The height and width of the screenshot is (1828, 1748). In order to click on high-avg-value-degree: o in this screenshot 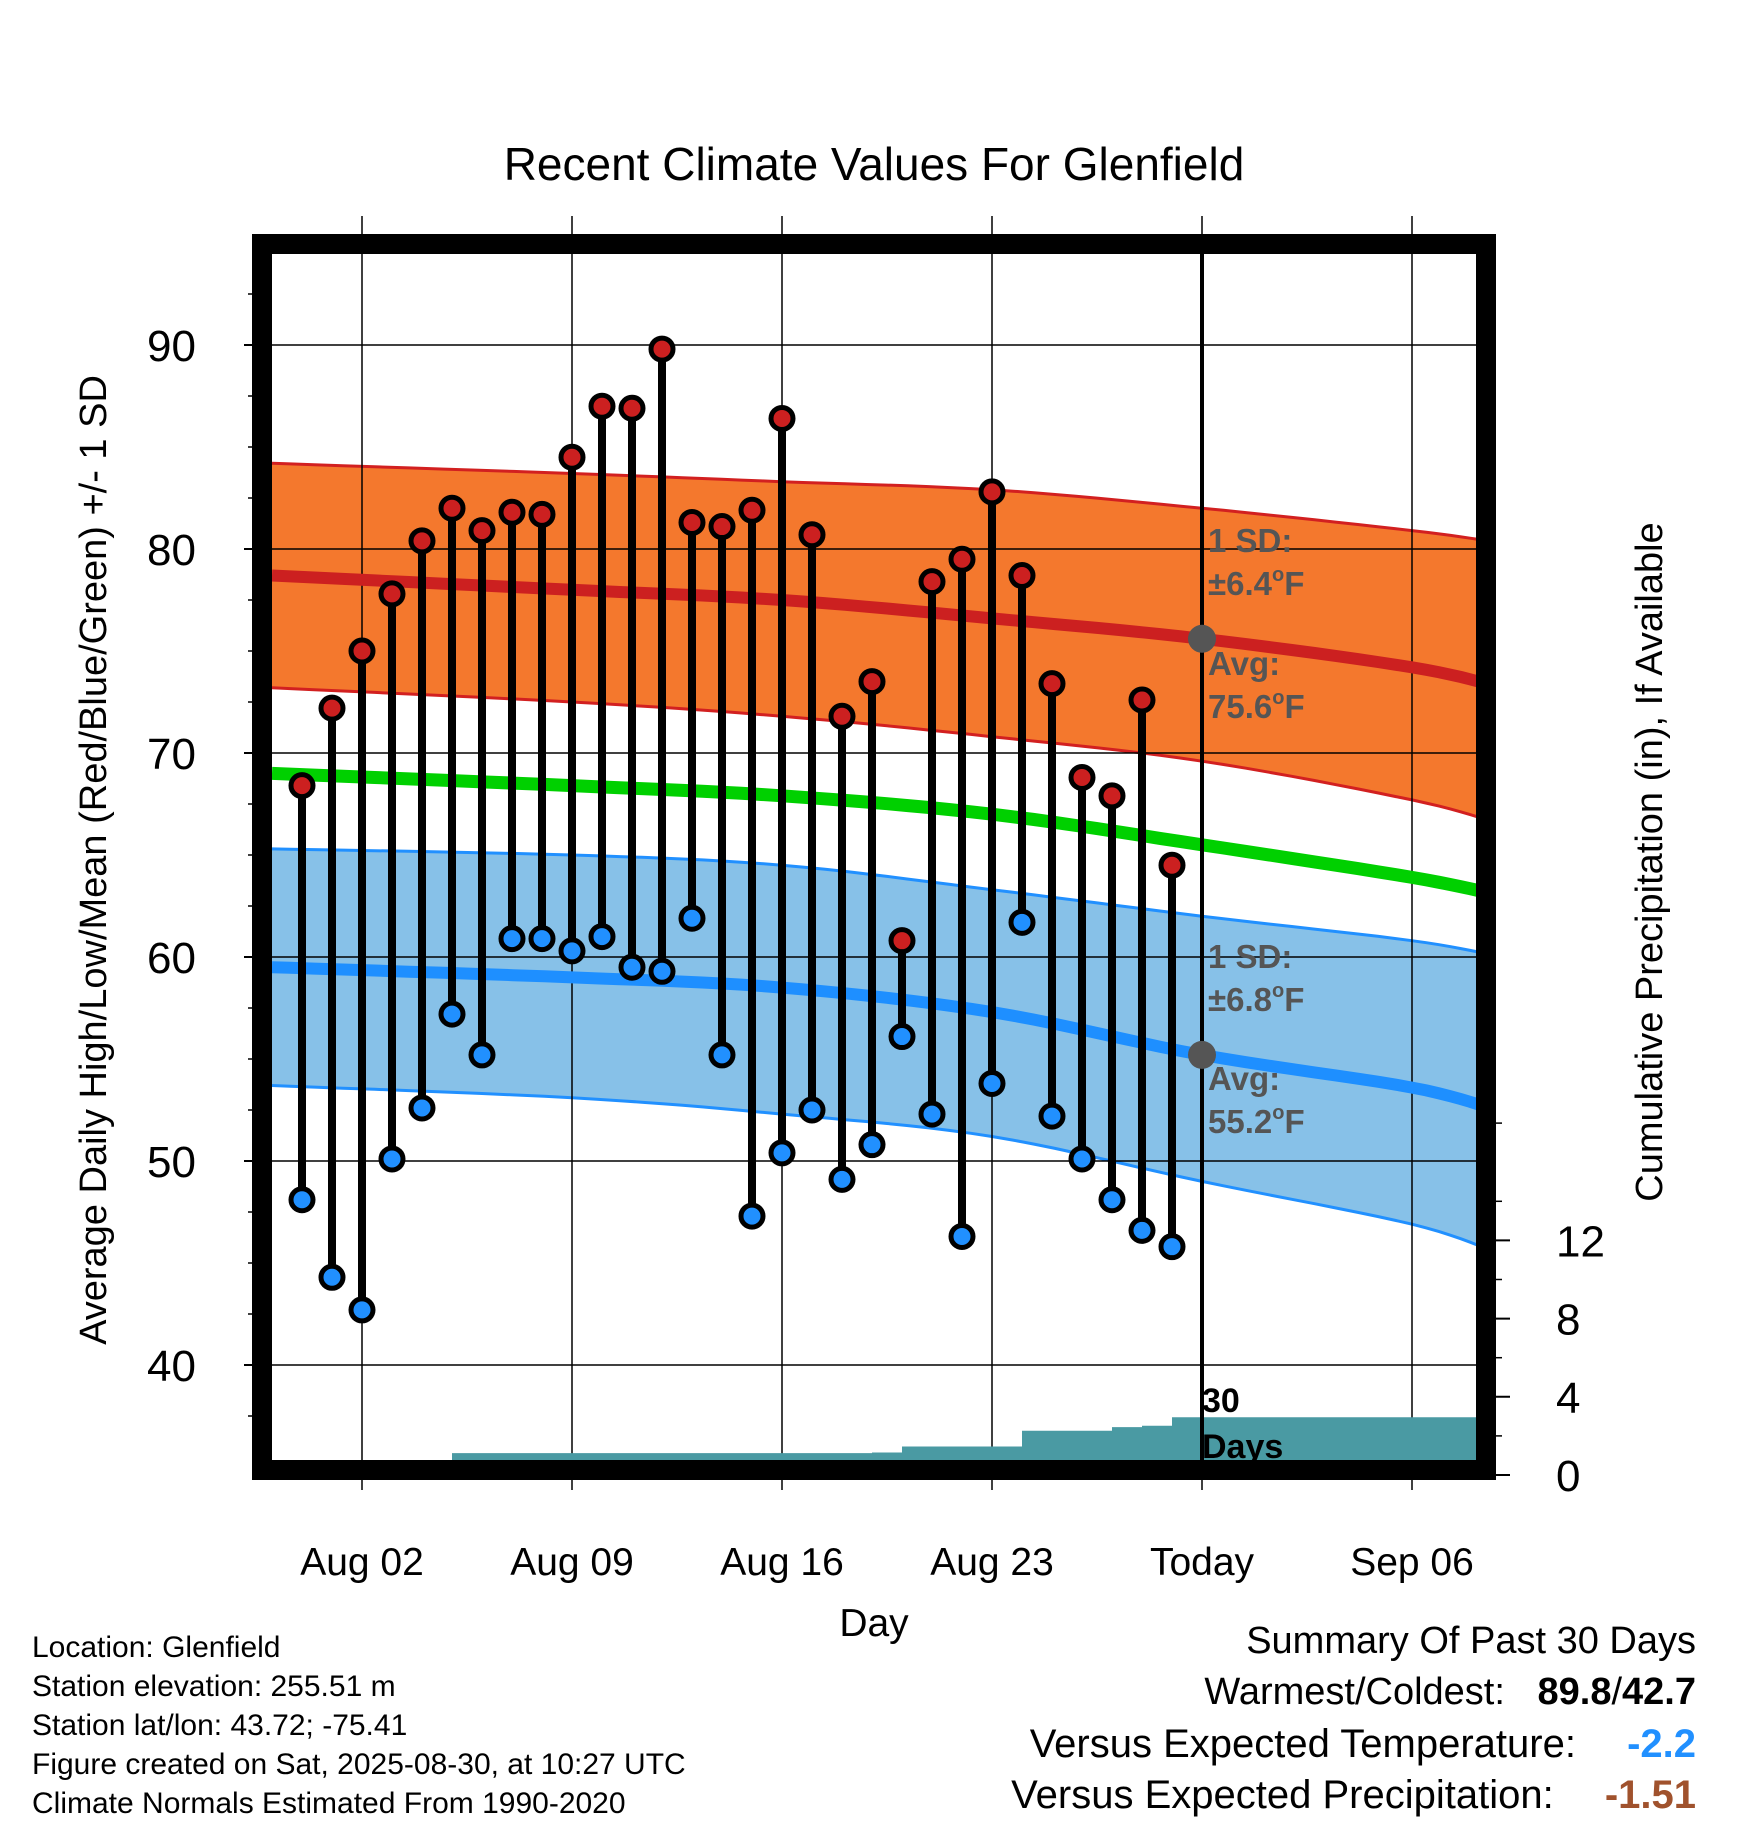, I will do `click(1278, 698)`.